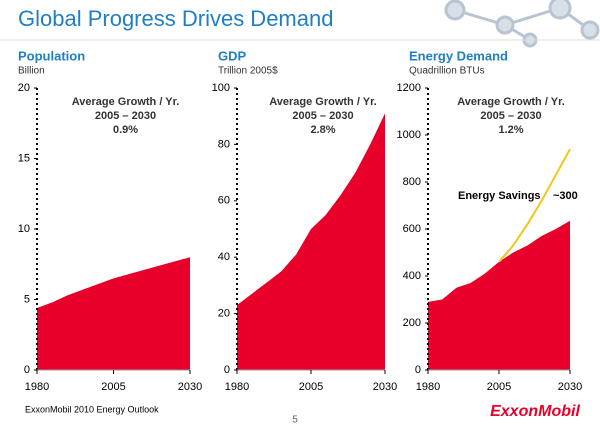 The height and width of the screenshot is (426, 600). I want to click on chart-title: Population, so click(51, 55).